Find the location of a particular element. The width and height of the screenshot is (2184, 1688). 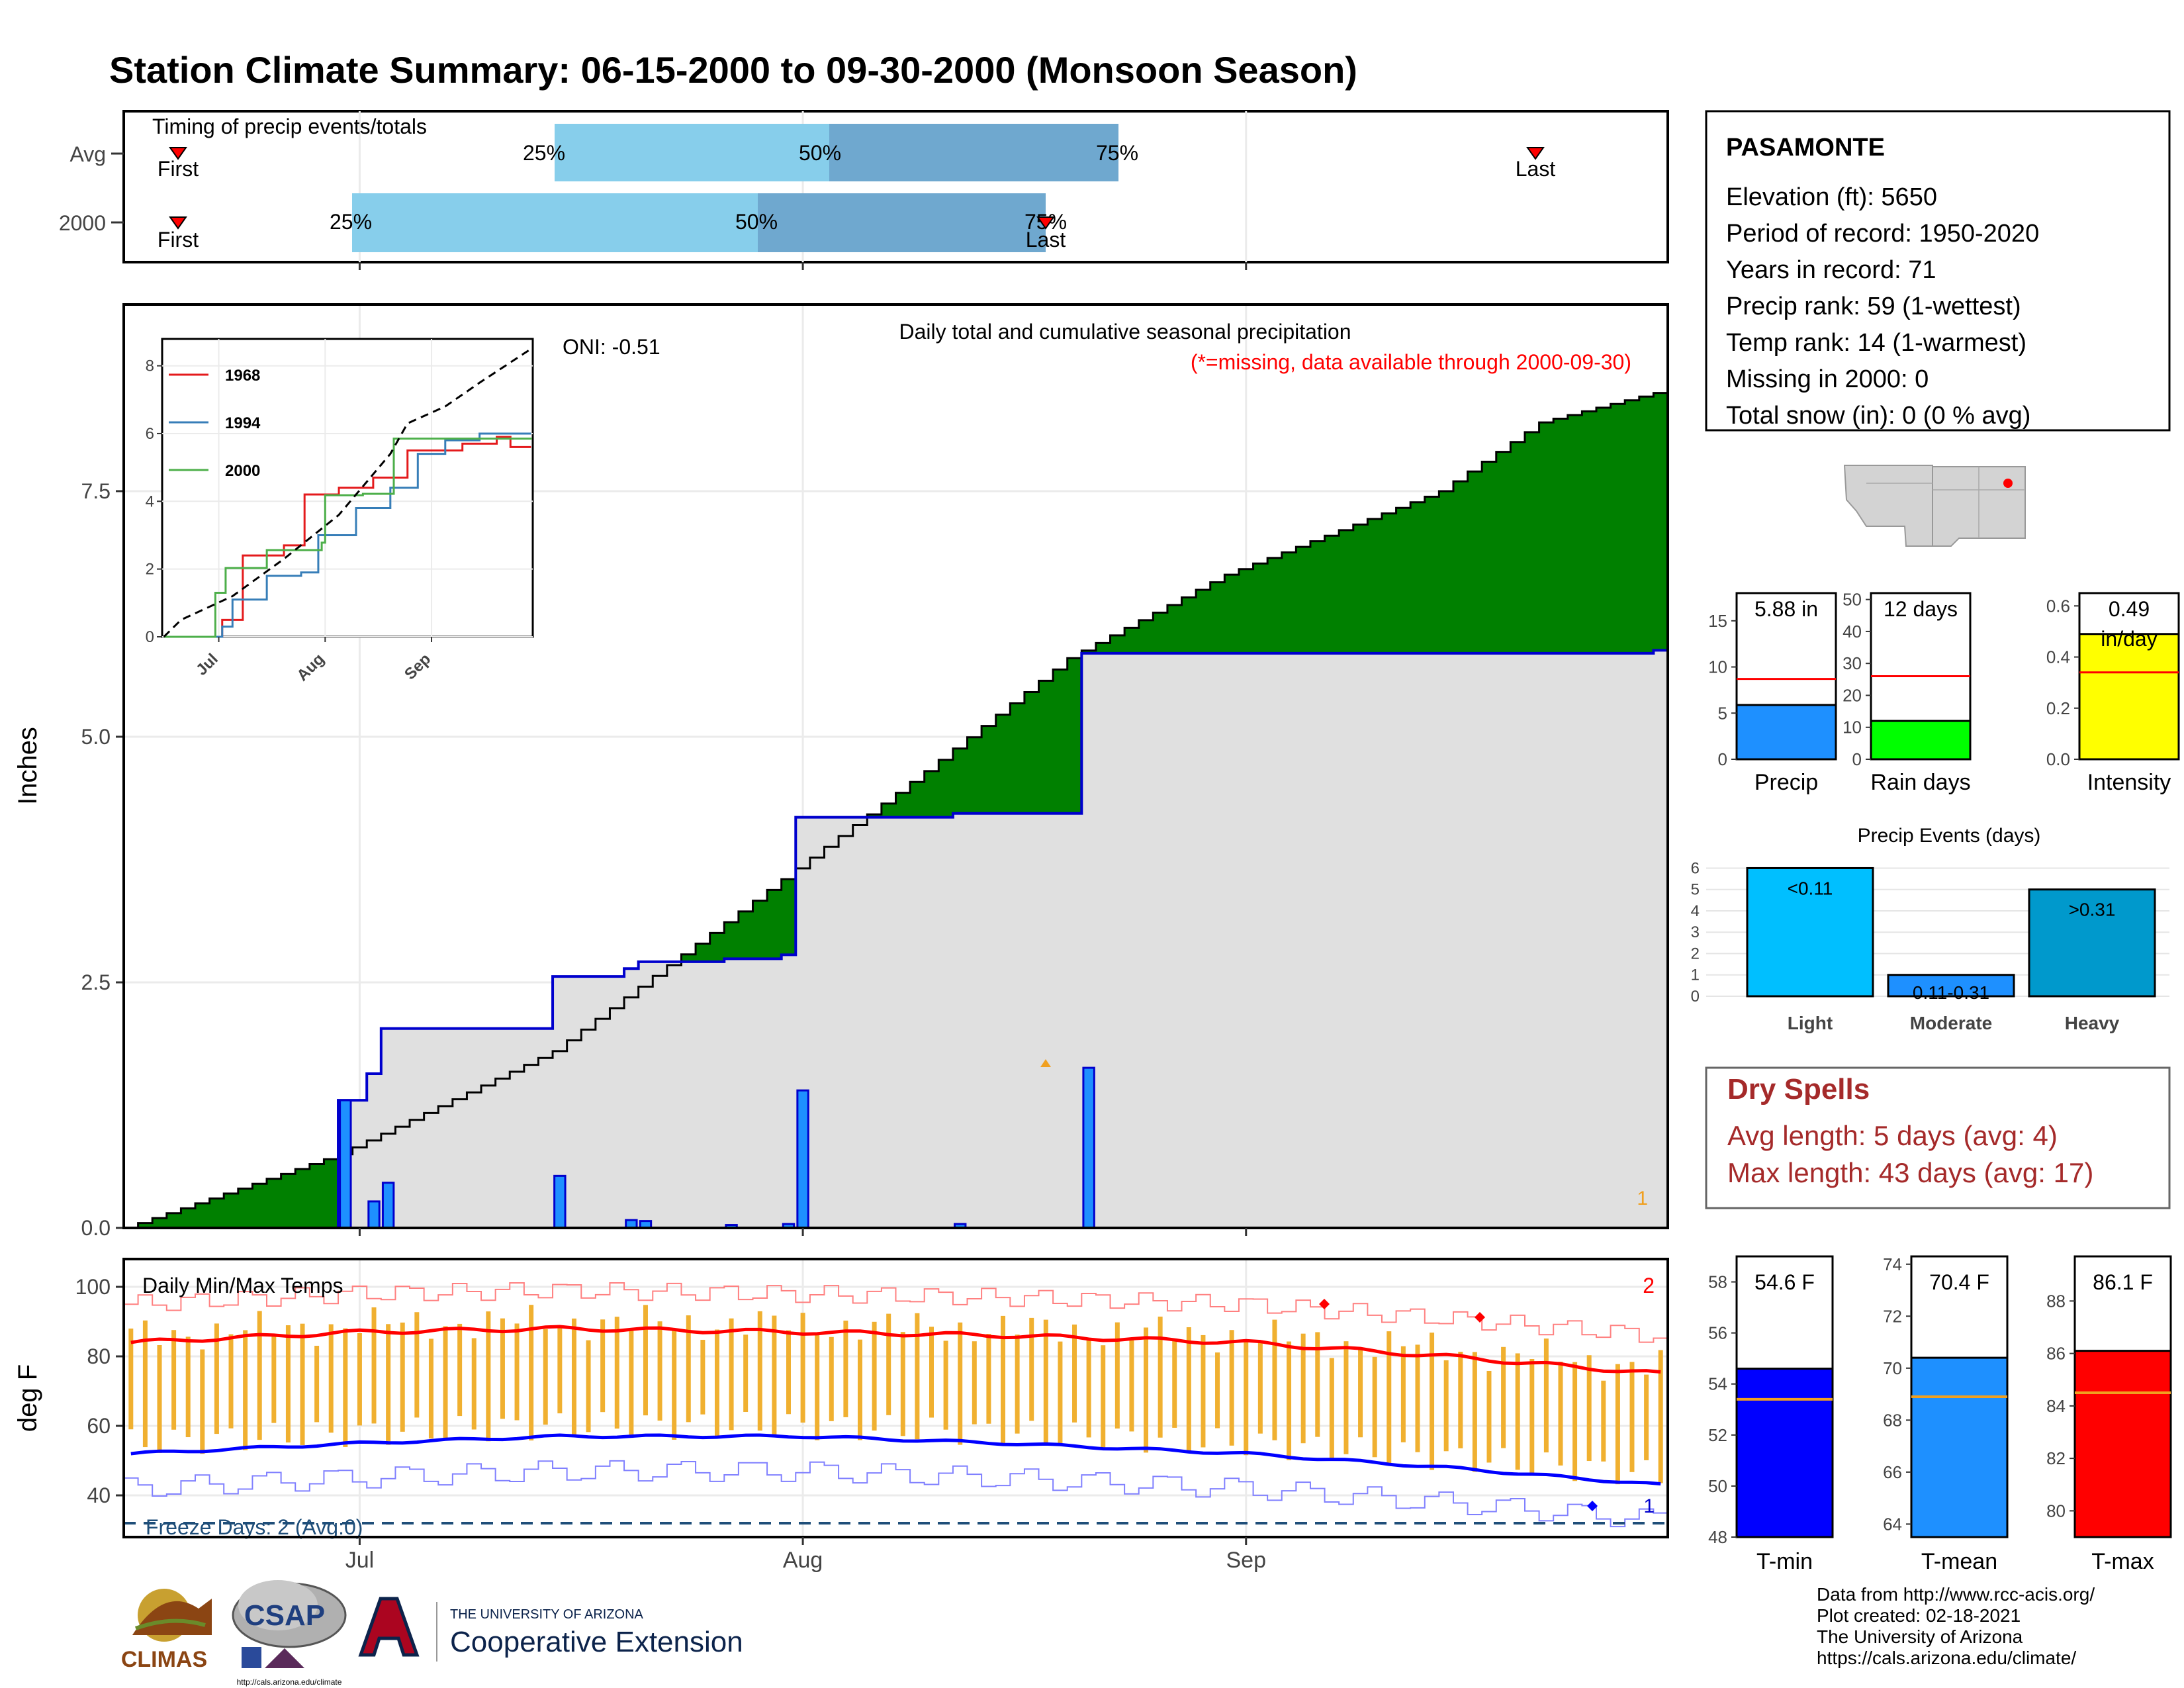

csap-url: http://cals.arizona.edu/climate is located at coordinates (289, 1682).